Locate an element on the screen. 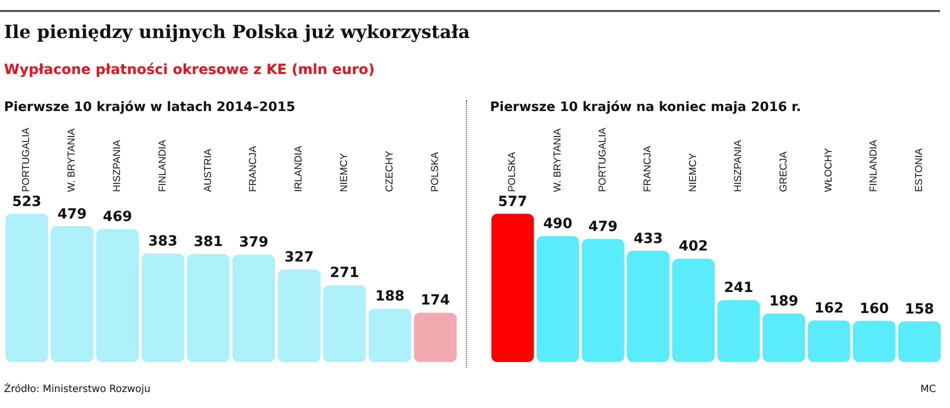  text: MC is located at coordinates (928, 389).